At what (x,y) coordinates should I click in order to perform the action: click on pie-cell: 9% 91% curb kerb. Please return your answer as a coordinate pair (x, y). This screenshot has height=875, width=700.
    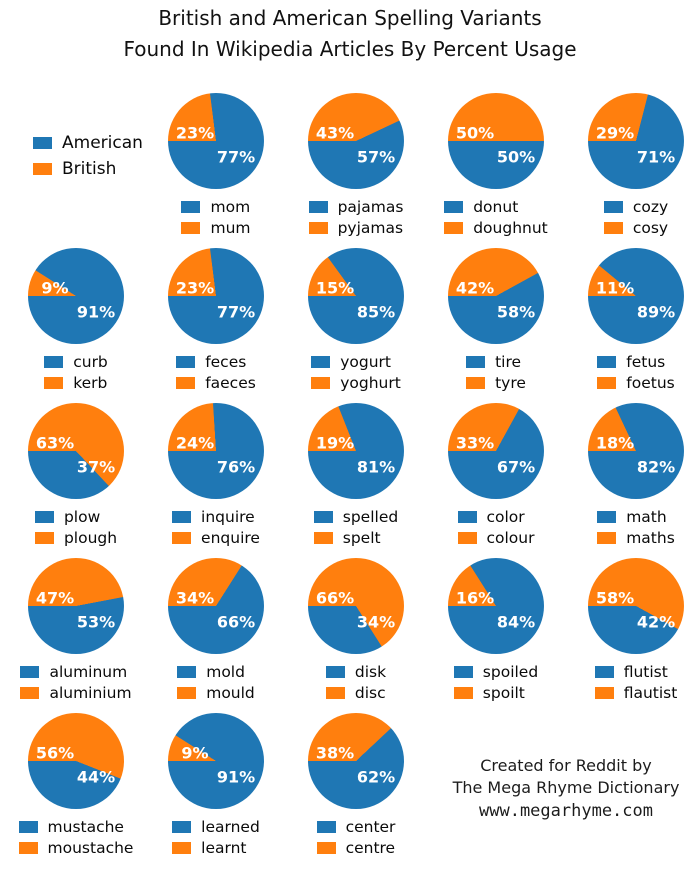
    Looking at the image, I should click on (76, 321).